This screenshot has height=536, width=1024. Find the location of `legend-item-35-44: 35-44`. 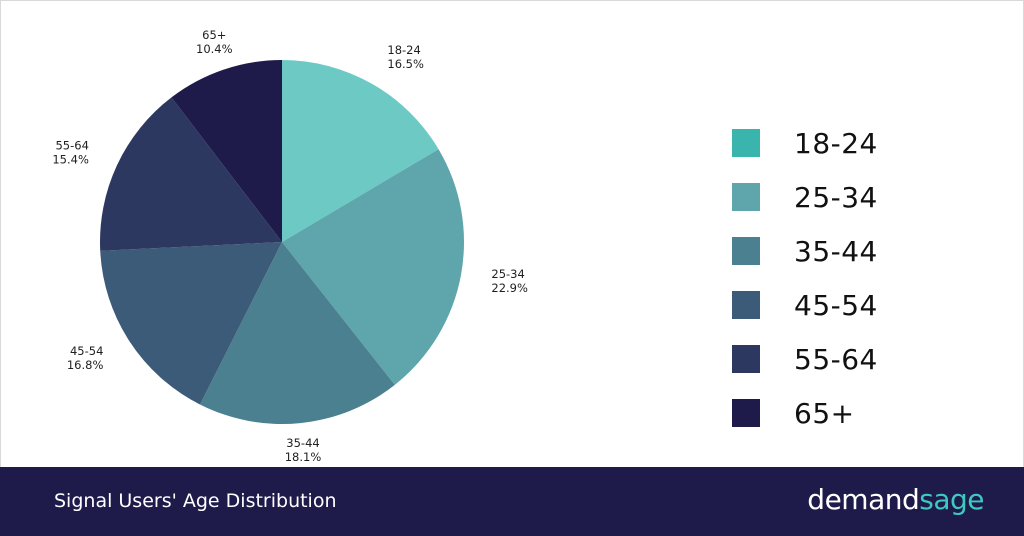

legend-item-35-44: 35-44 is located at coordinates (852, 251).